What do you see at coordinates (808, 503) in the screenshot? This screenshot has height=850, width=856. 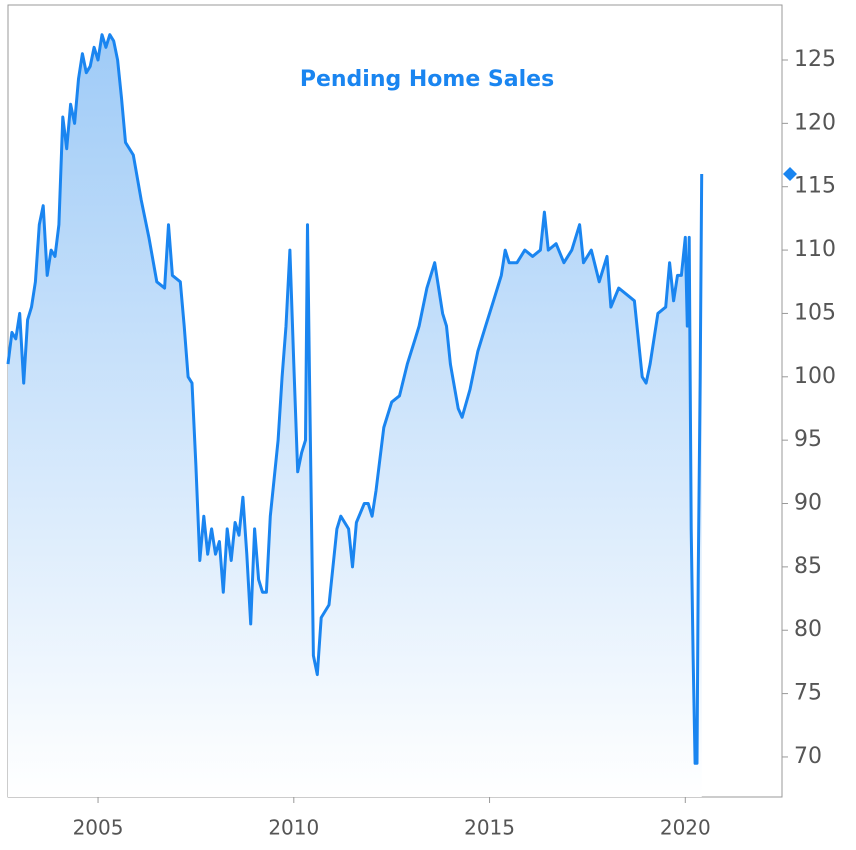 I see `y-tick-label: 90` at bounding box center [808, 503].